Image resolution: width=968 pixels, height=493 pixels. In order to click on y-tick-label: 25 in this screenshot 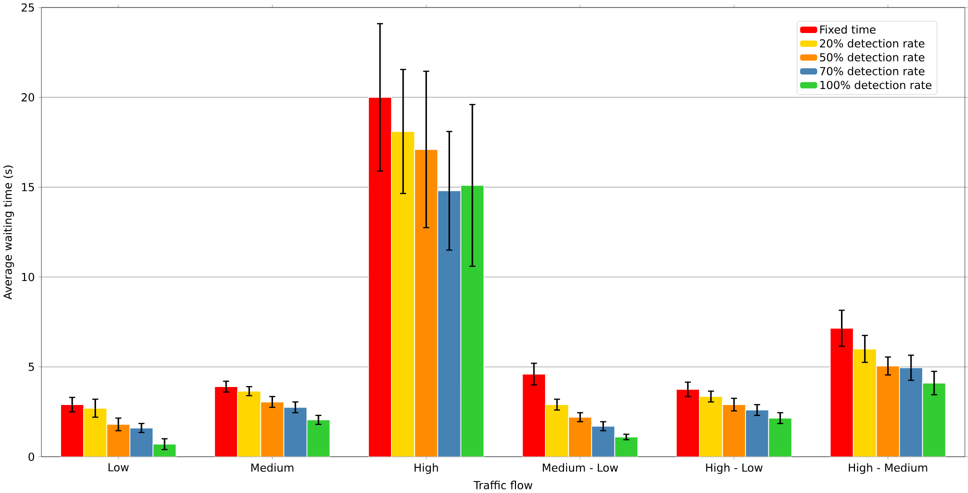, I will do `click(28, 8)`.